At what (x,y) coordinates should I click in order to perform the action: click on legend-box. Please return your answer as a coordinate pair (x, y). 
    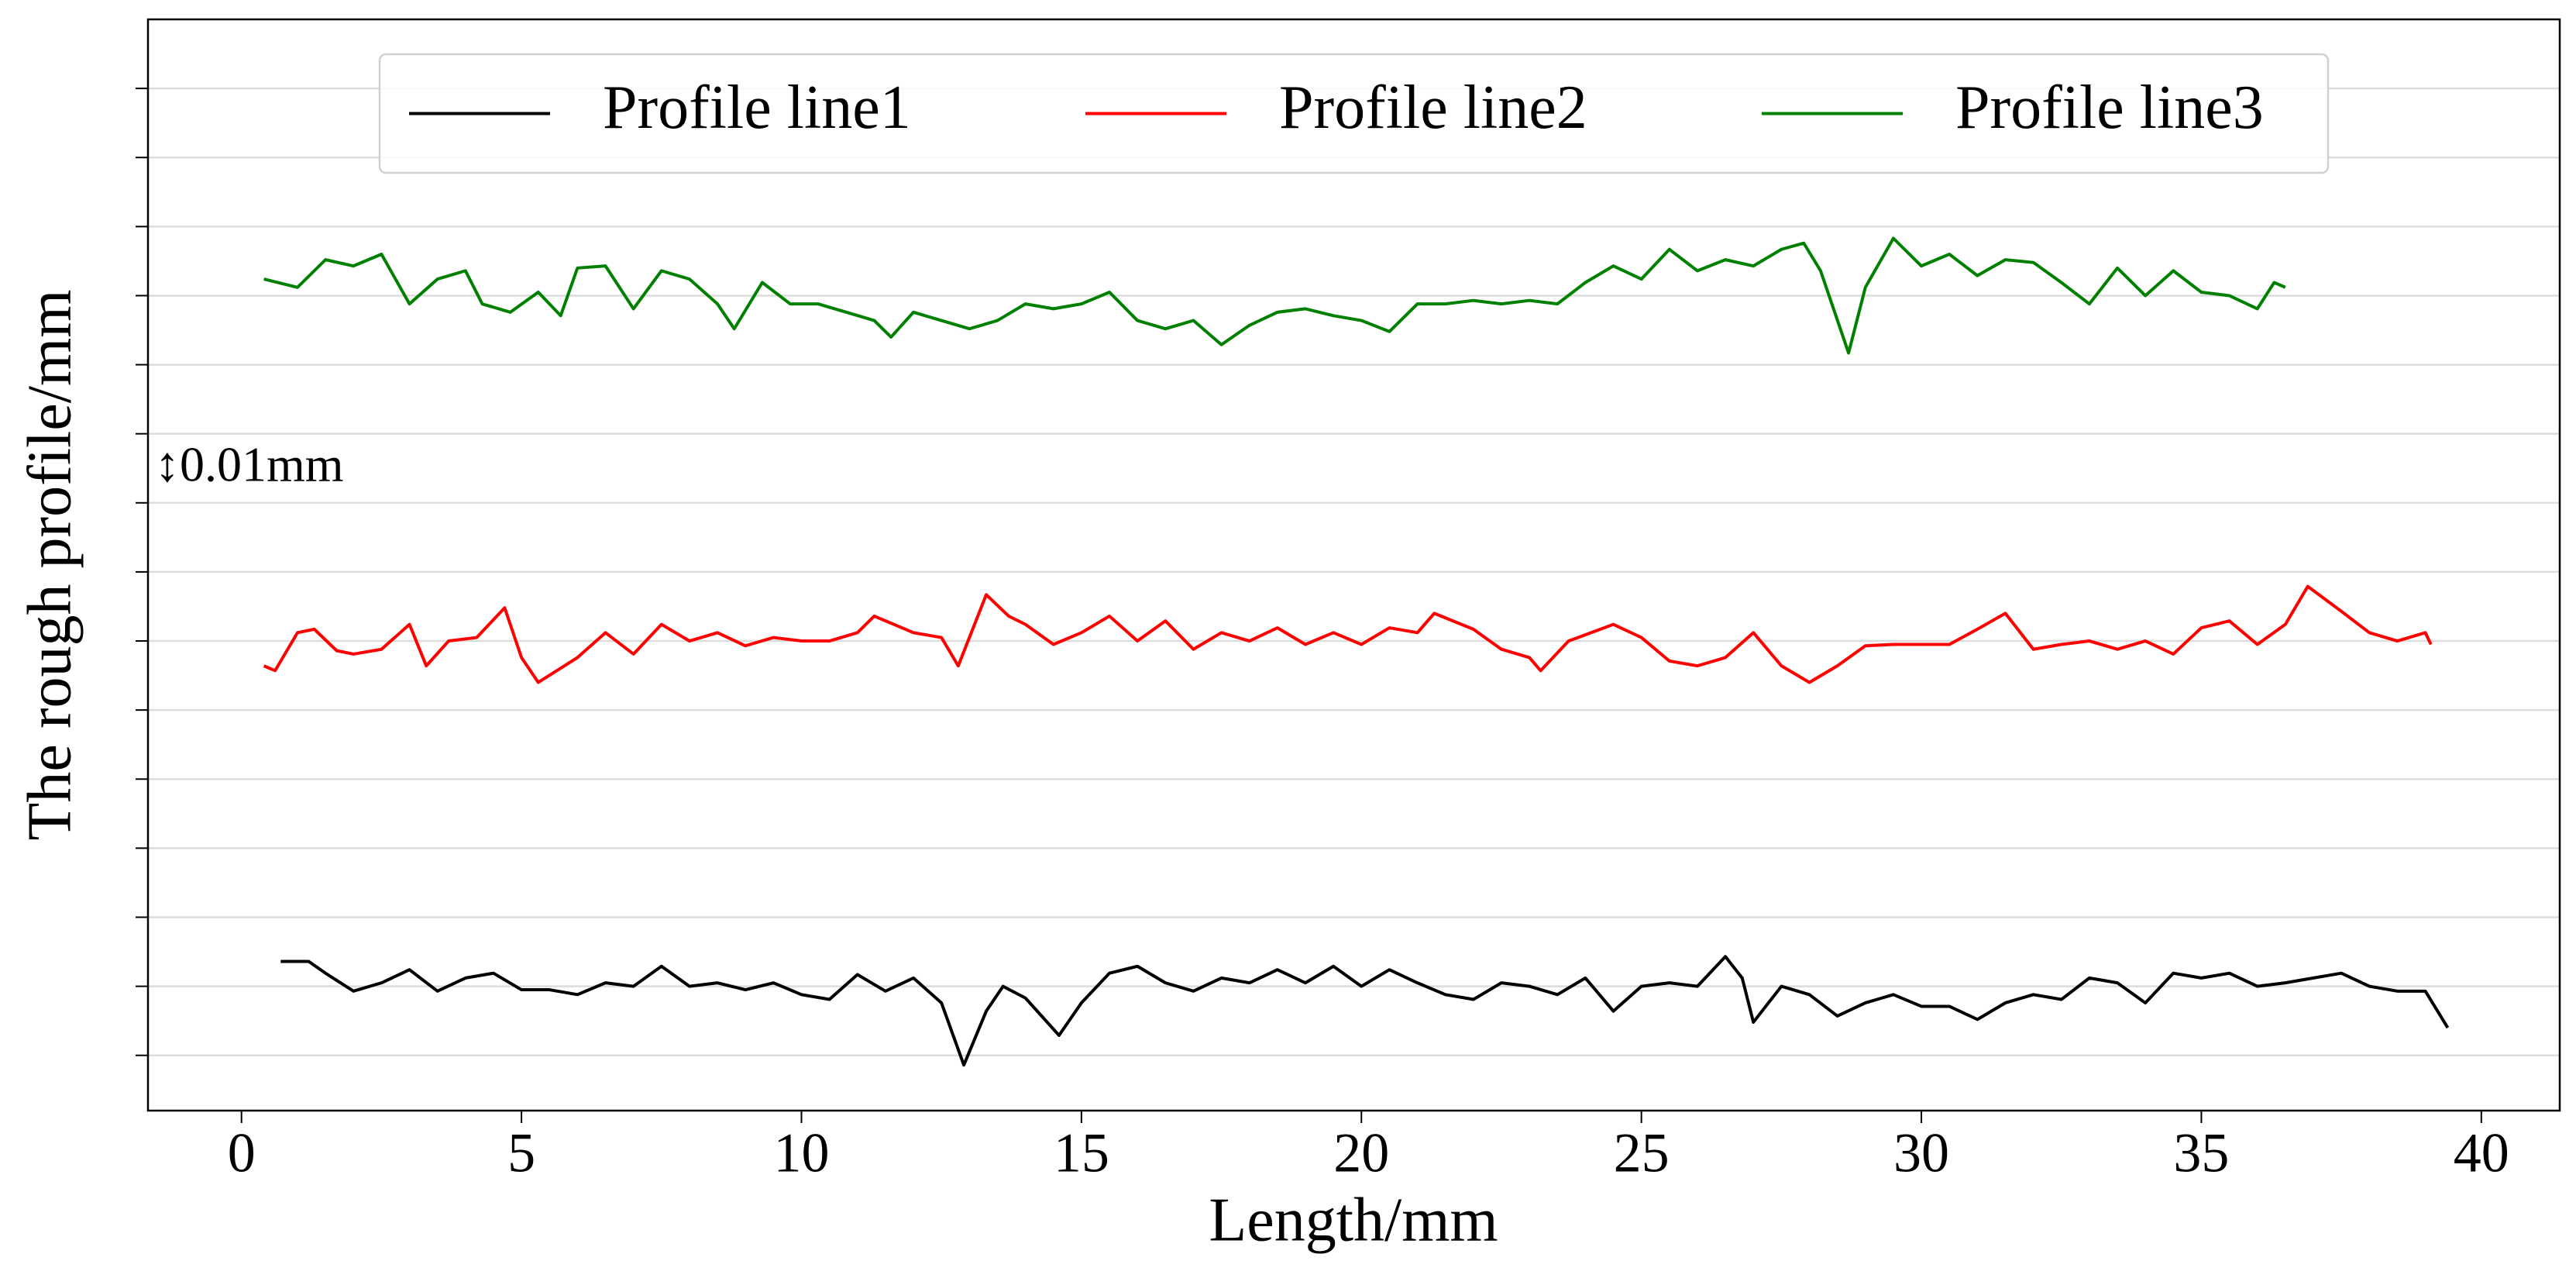
    Looking at the image, I should click on (1354, 113).